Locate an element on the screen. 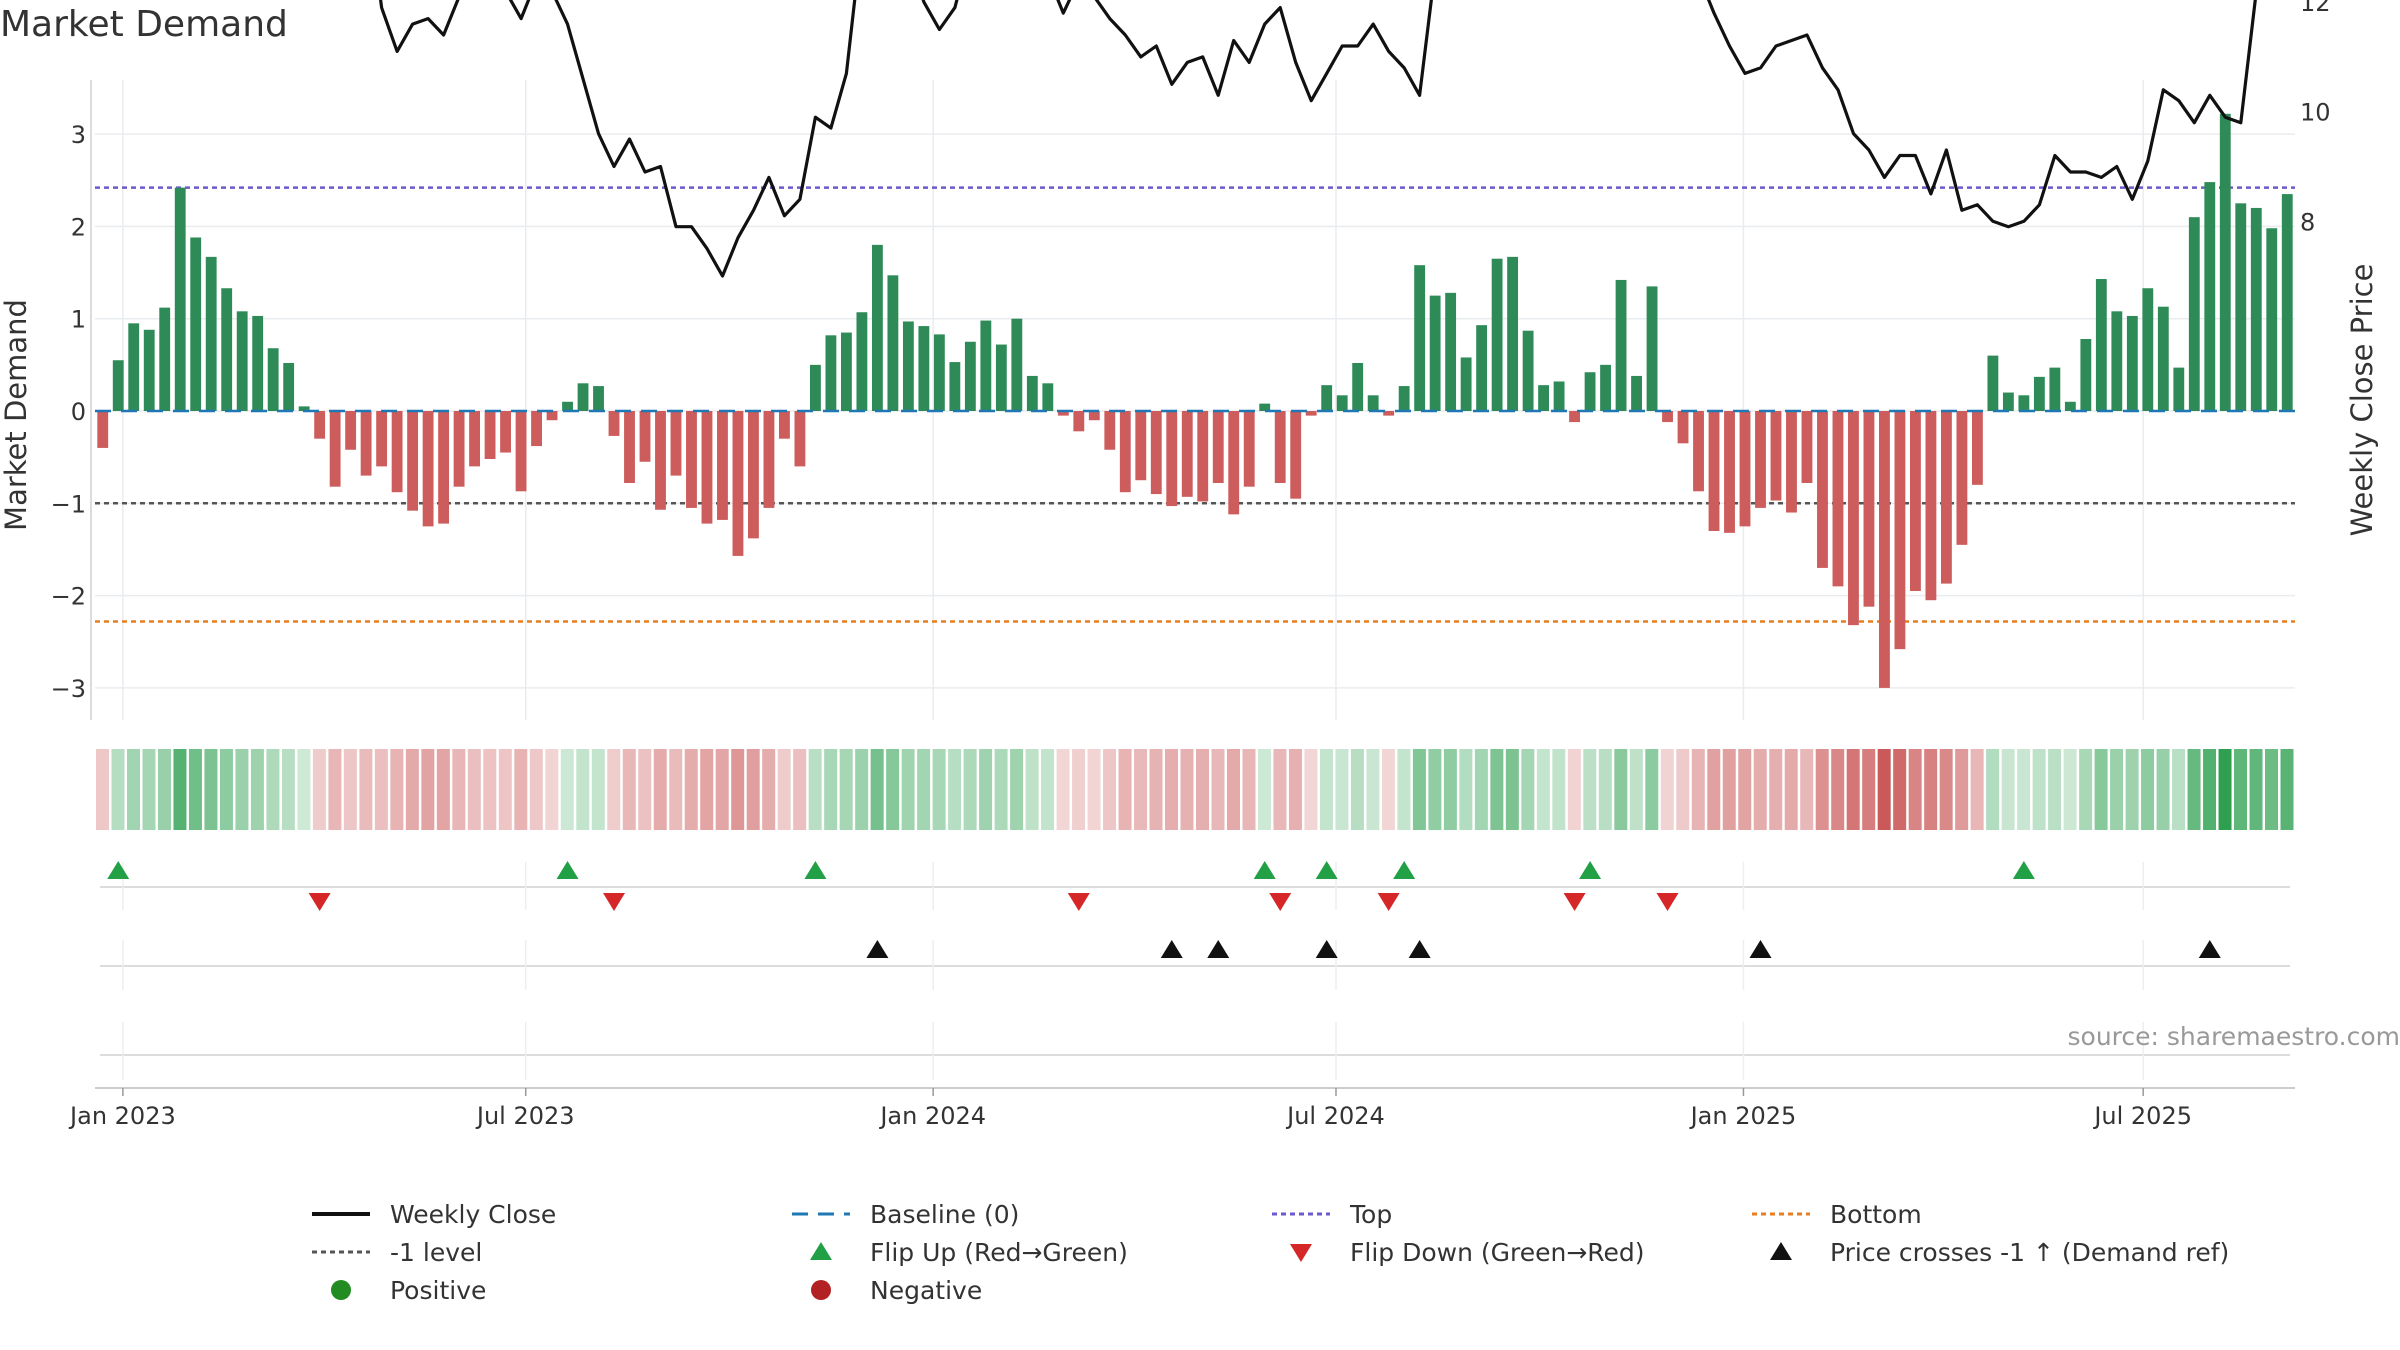 Image resolution: width=2400 pixels, height=1350 pixels. legend-negative: Negative is located at coordinates (886, 1290).